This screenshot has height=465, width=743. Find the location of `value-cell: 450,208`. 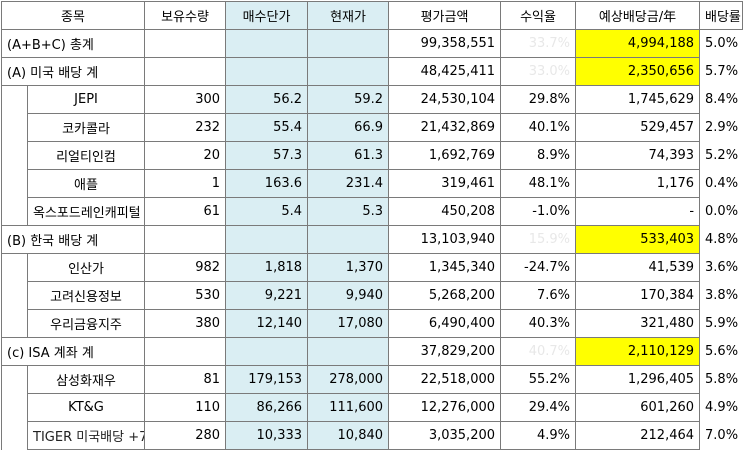

value-cell: 450,208 is located at coordinates (445, 211).